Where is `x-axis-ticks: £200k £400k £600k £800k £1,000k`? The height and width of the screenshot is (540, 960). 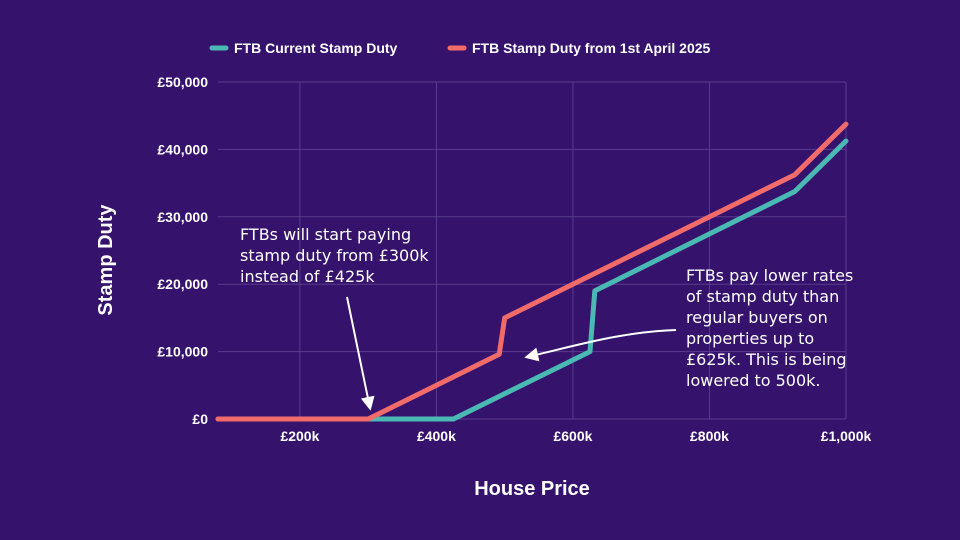
x-axis-ticks: £200k £400k £600k £800k £1,000k is located at coordinates (575, 436).